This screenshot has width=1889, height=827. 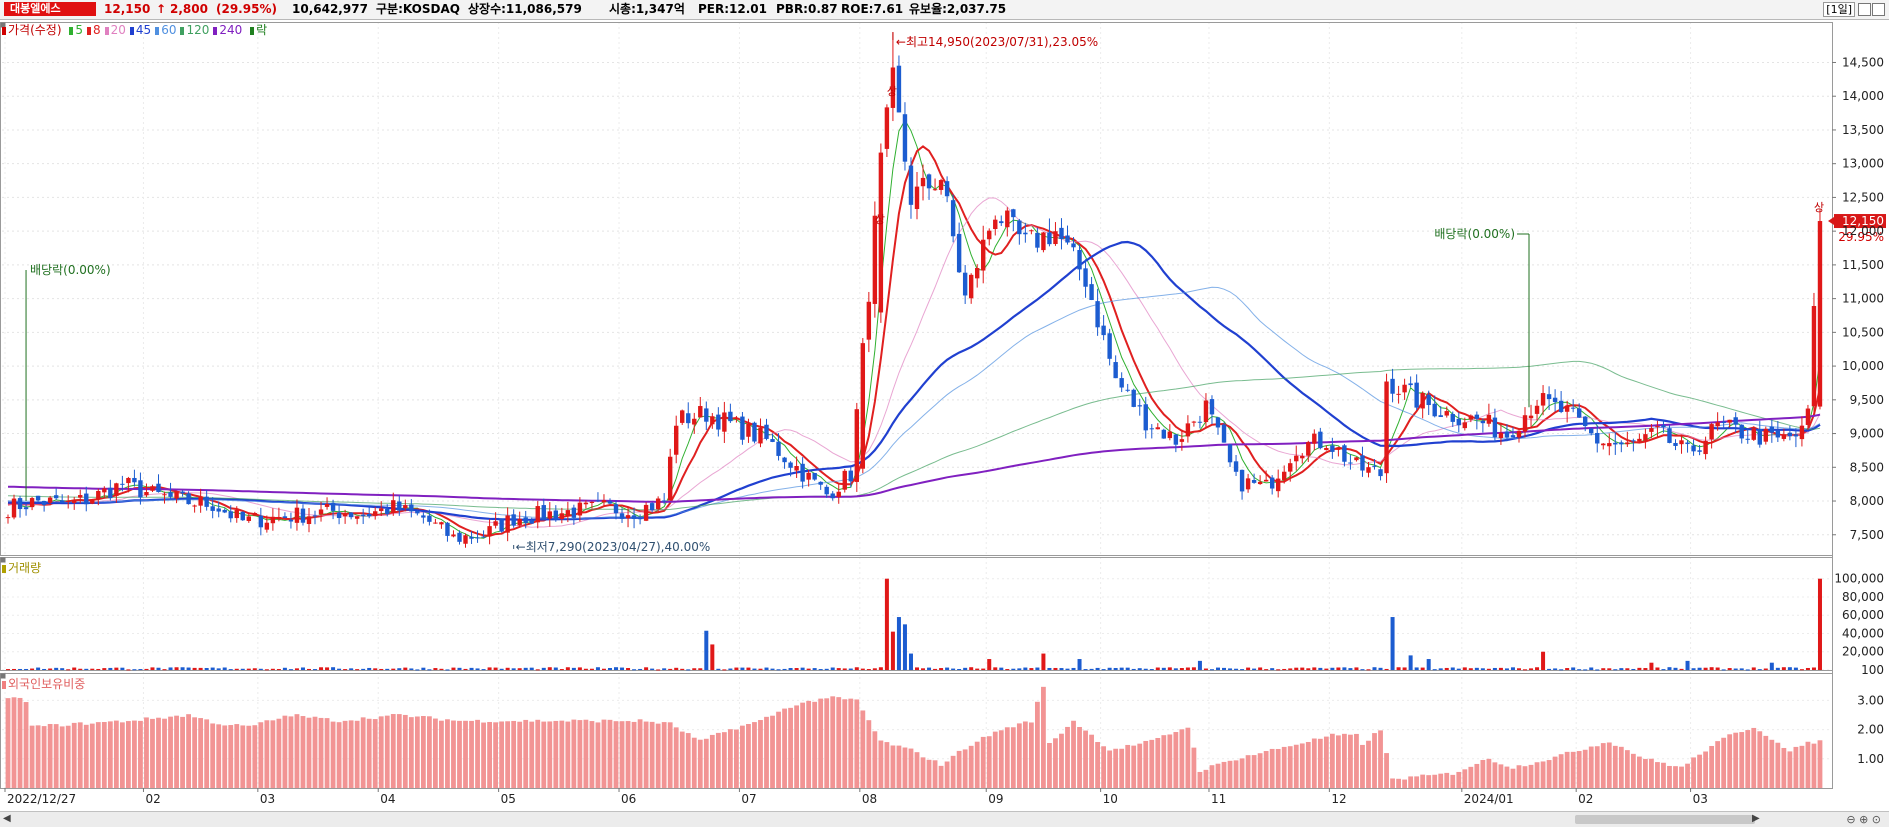 I want to click on scroll-thumb, so click(x=1665, y=819).